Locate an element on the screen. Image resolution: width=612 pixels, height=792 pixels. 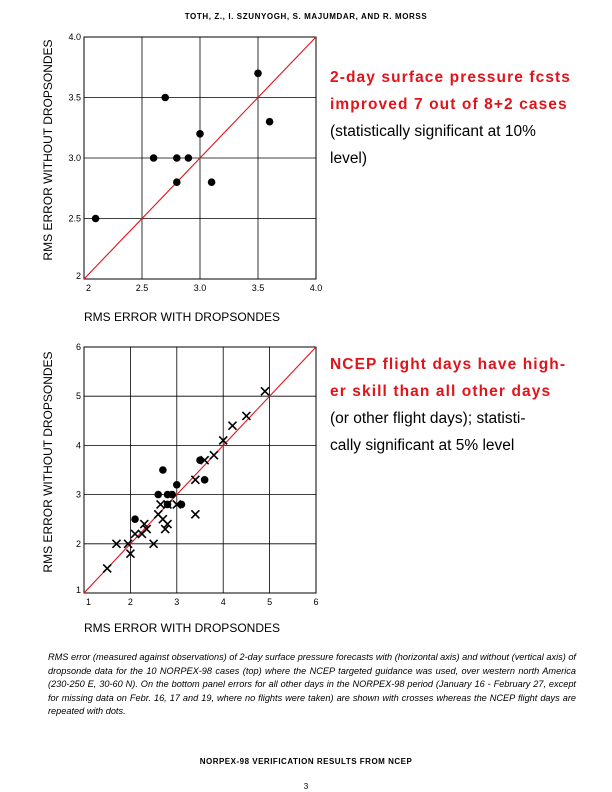
x-tick-label: 3.5 is located at coordinates (258, 288).